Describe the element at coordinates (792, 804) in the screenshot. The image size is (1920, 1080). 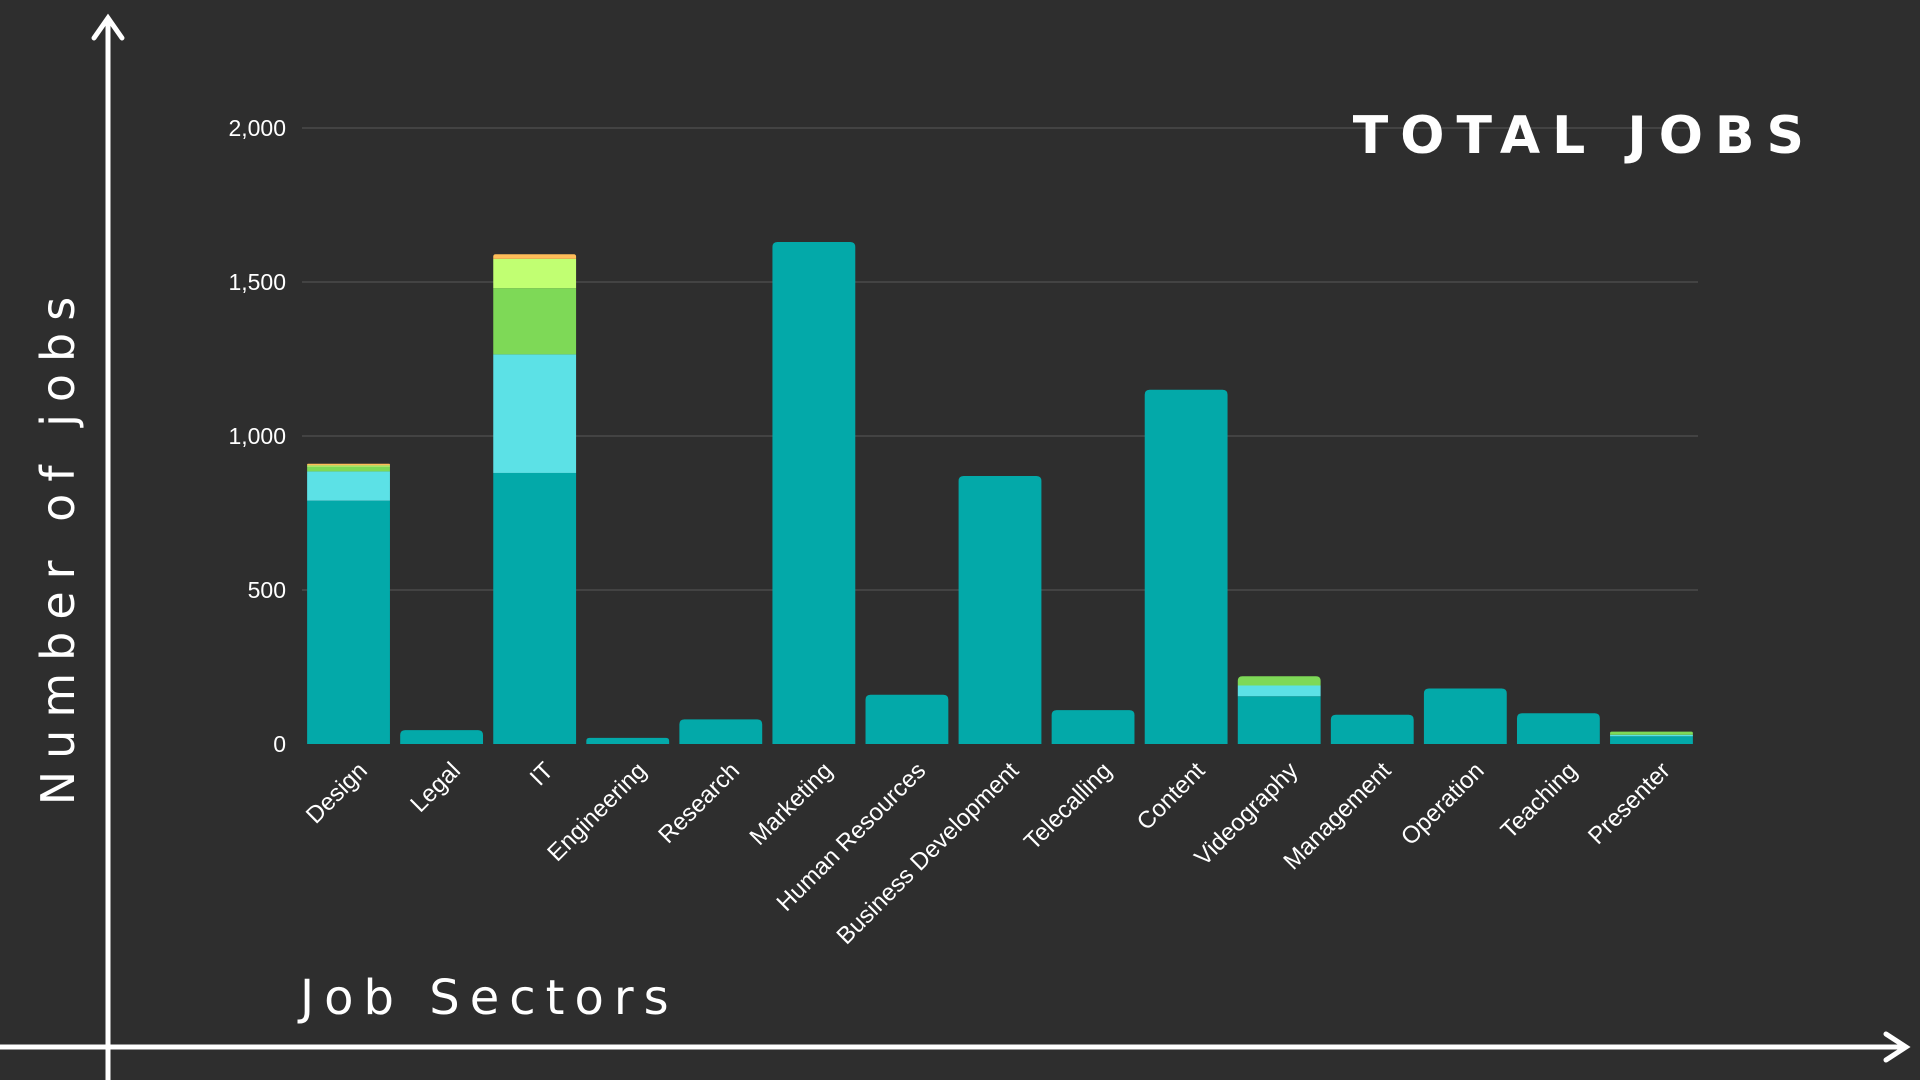
I see `x-tick-label: Marketing` at that location.